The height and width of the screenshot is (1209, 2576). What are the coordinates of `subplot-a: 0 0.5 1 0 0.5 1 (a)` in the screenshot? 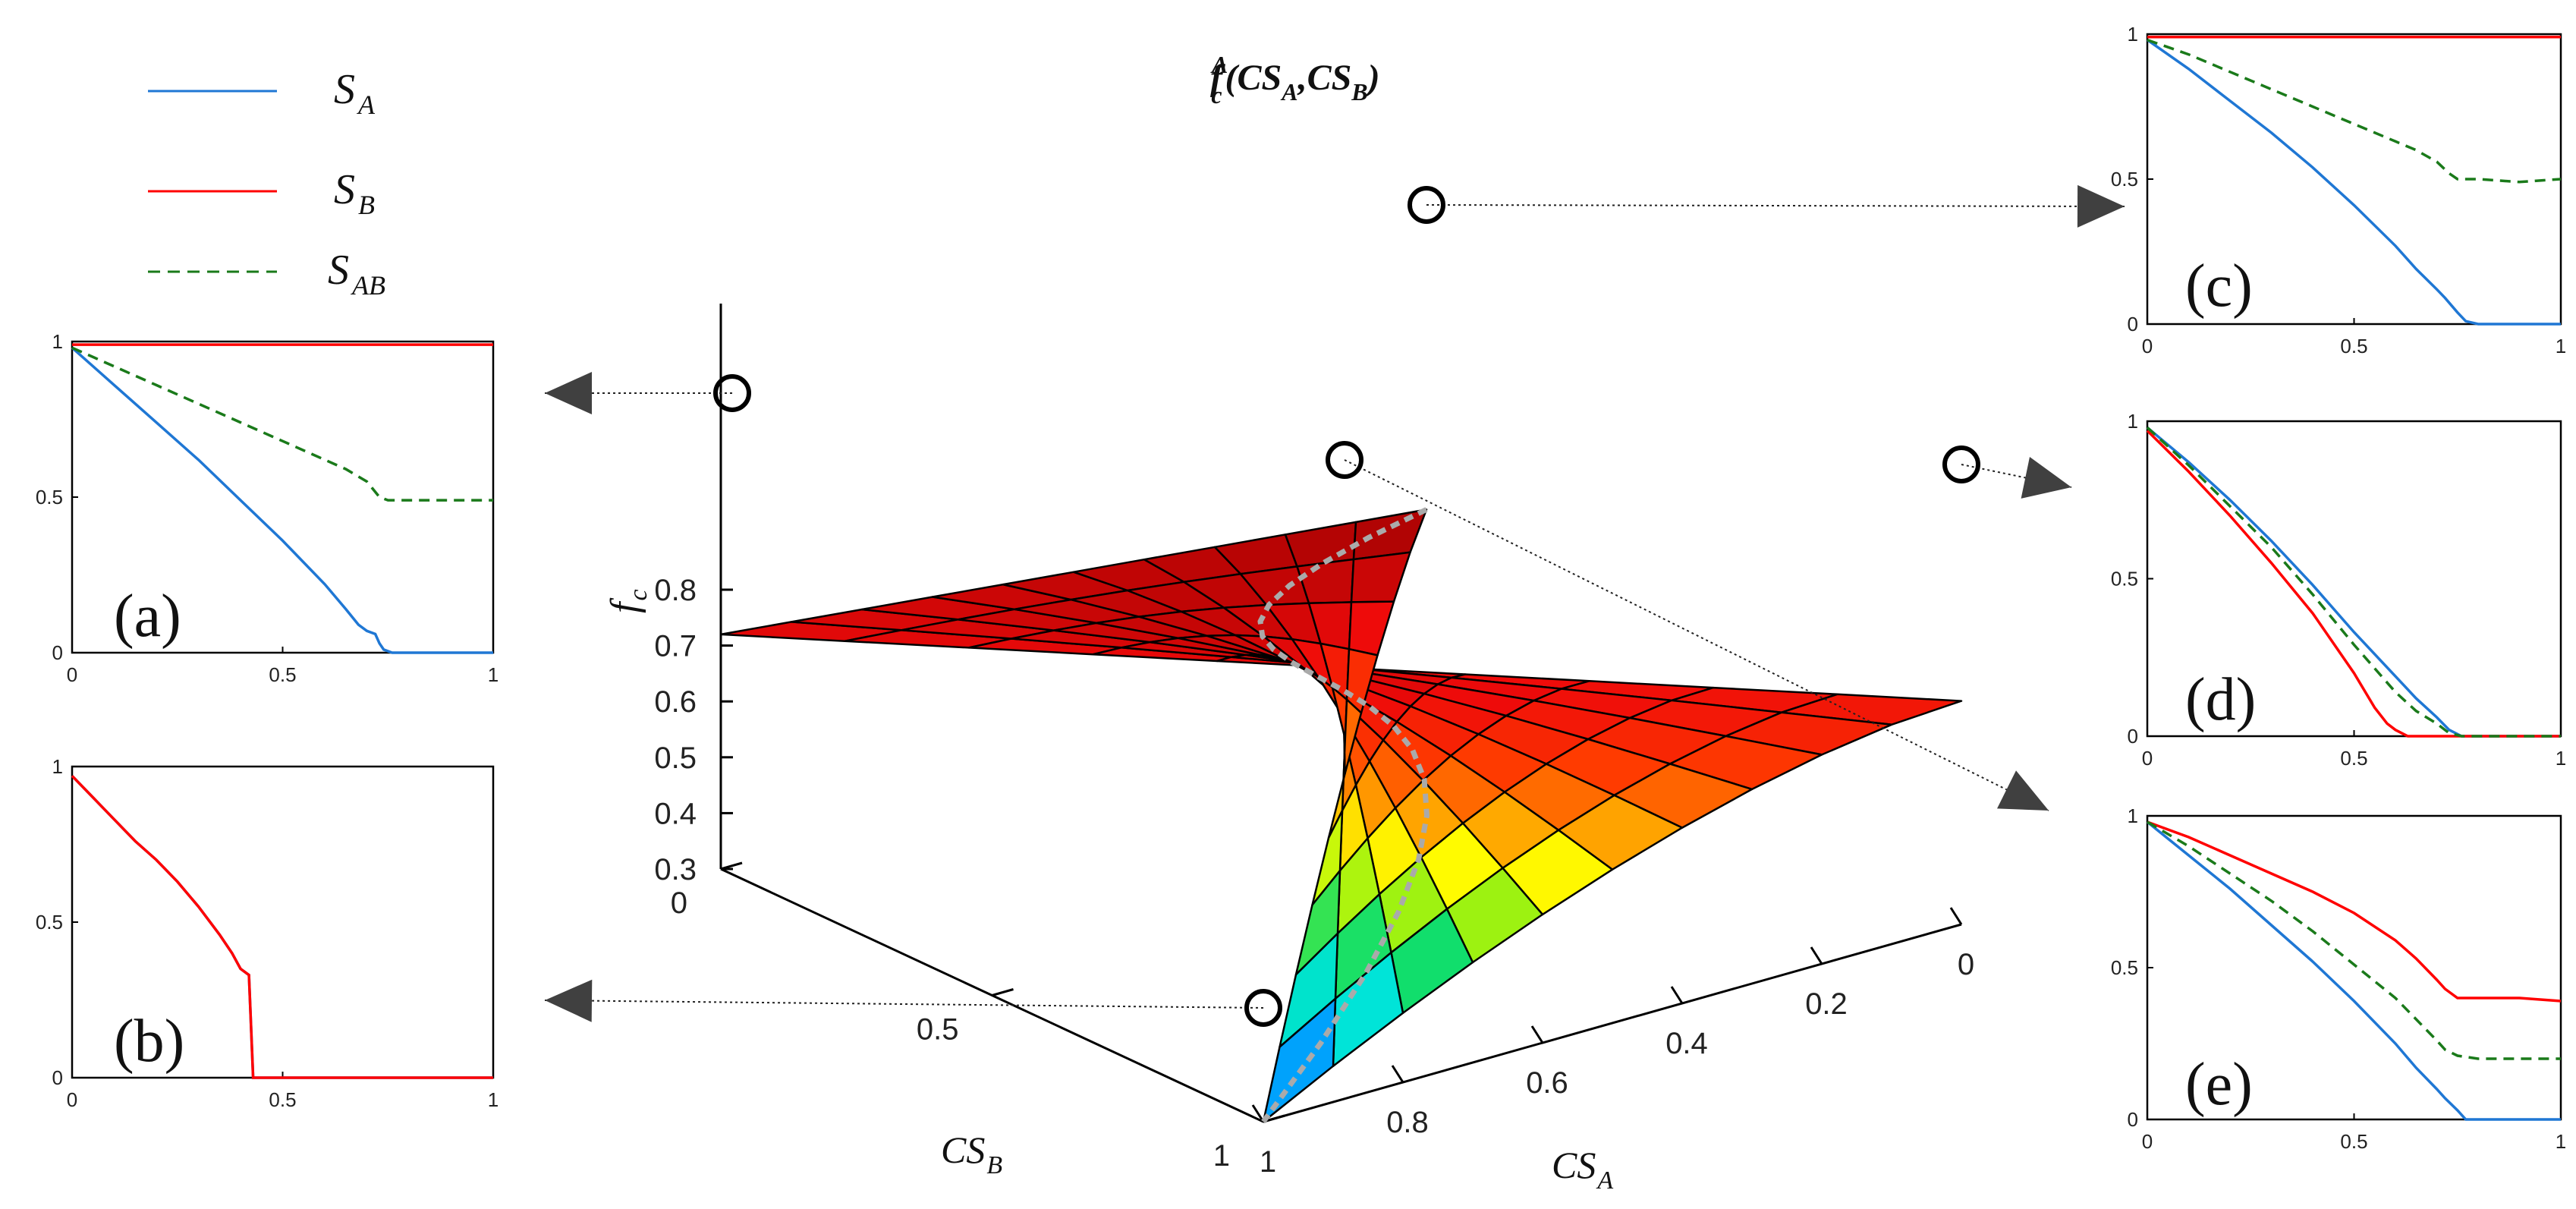 It's located at (267, 508).